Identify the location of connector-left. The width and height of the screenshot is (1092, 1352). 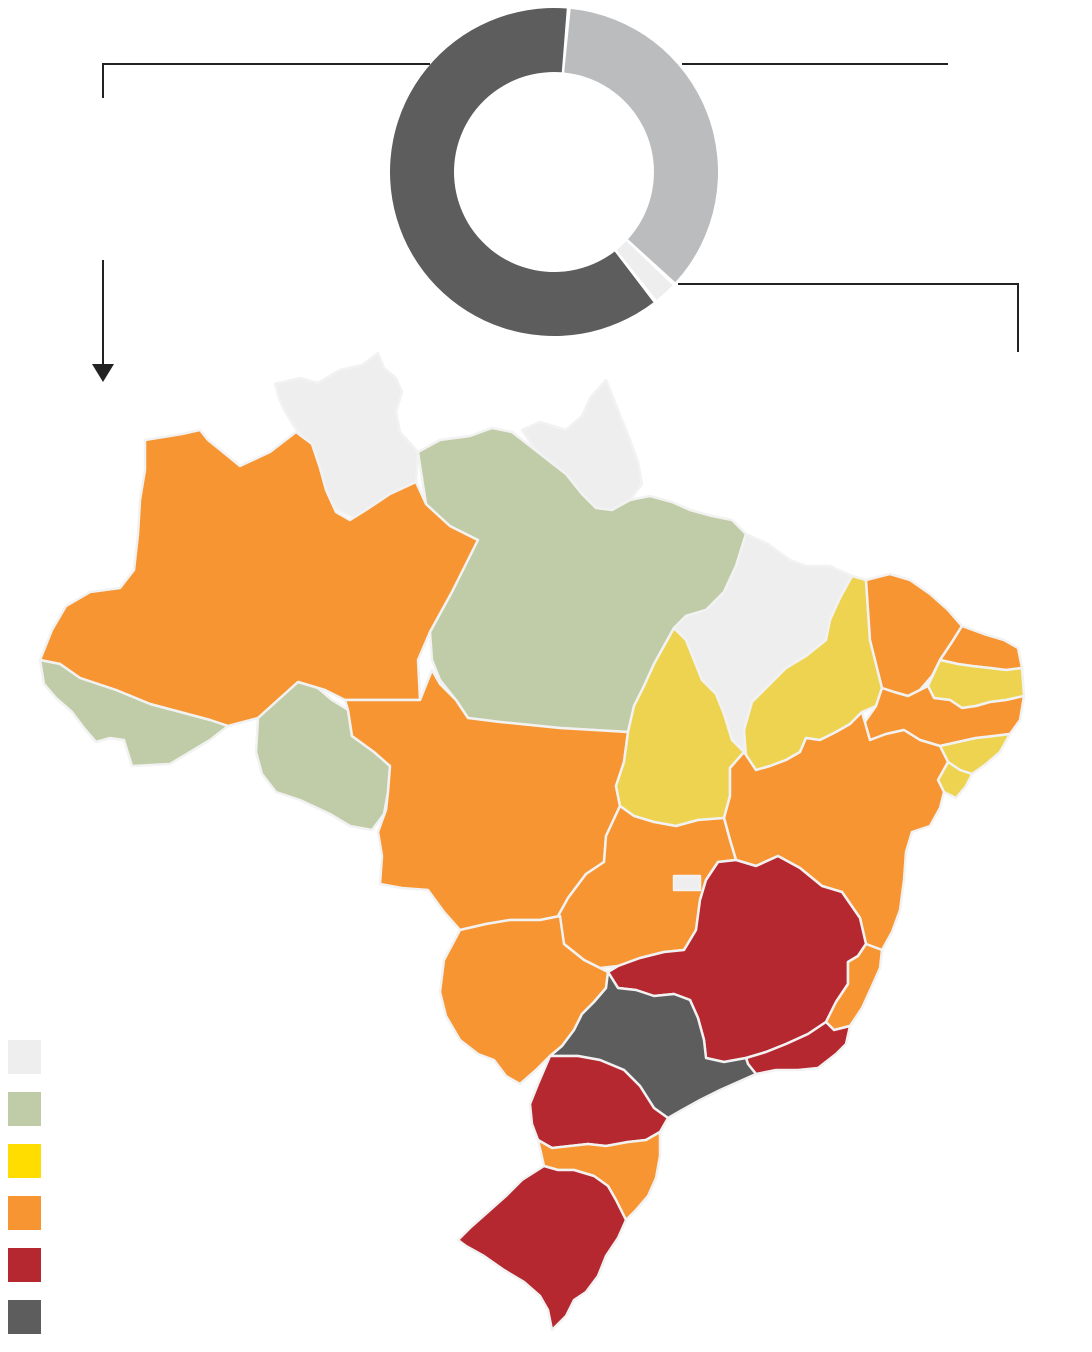
(266, 80).